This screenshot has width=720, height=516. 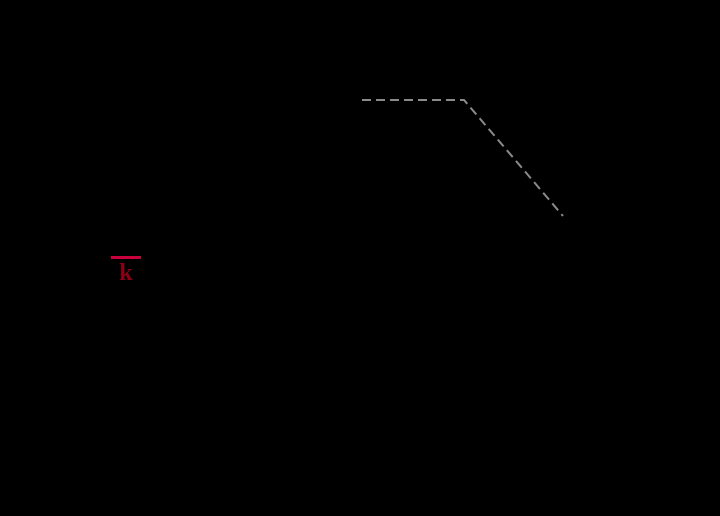 I want to click on dashed-response-curve, so click(x=463, y=158).